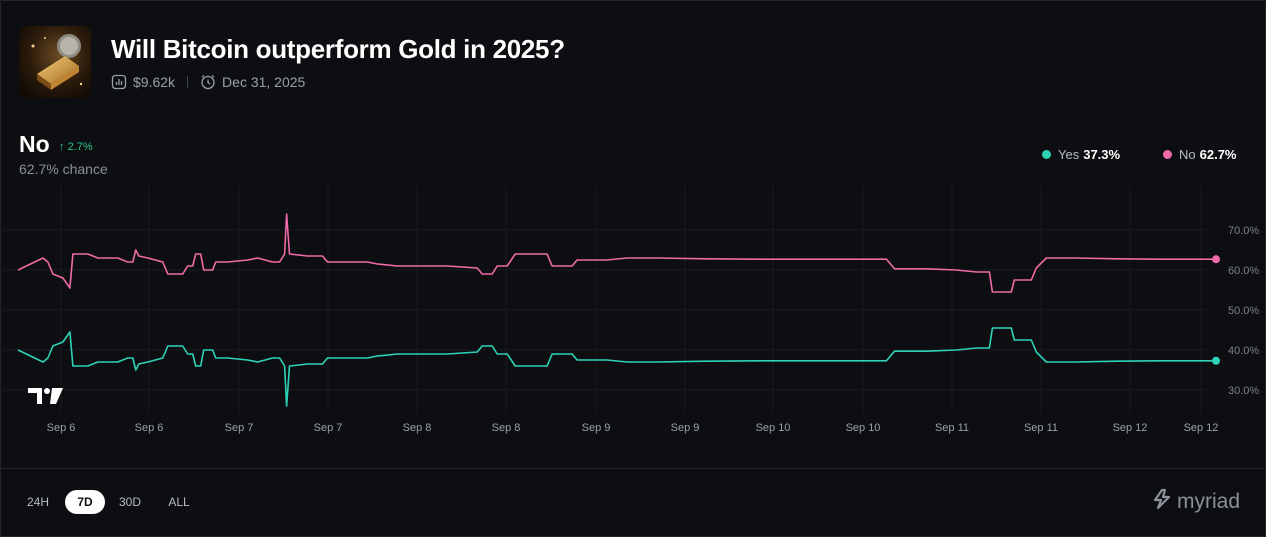 The height and width of the screenshot is (537, 1266). I want to click on y-tick-label: 70.0%, so click(1243, 231).